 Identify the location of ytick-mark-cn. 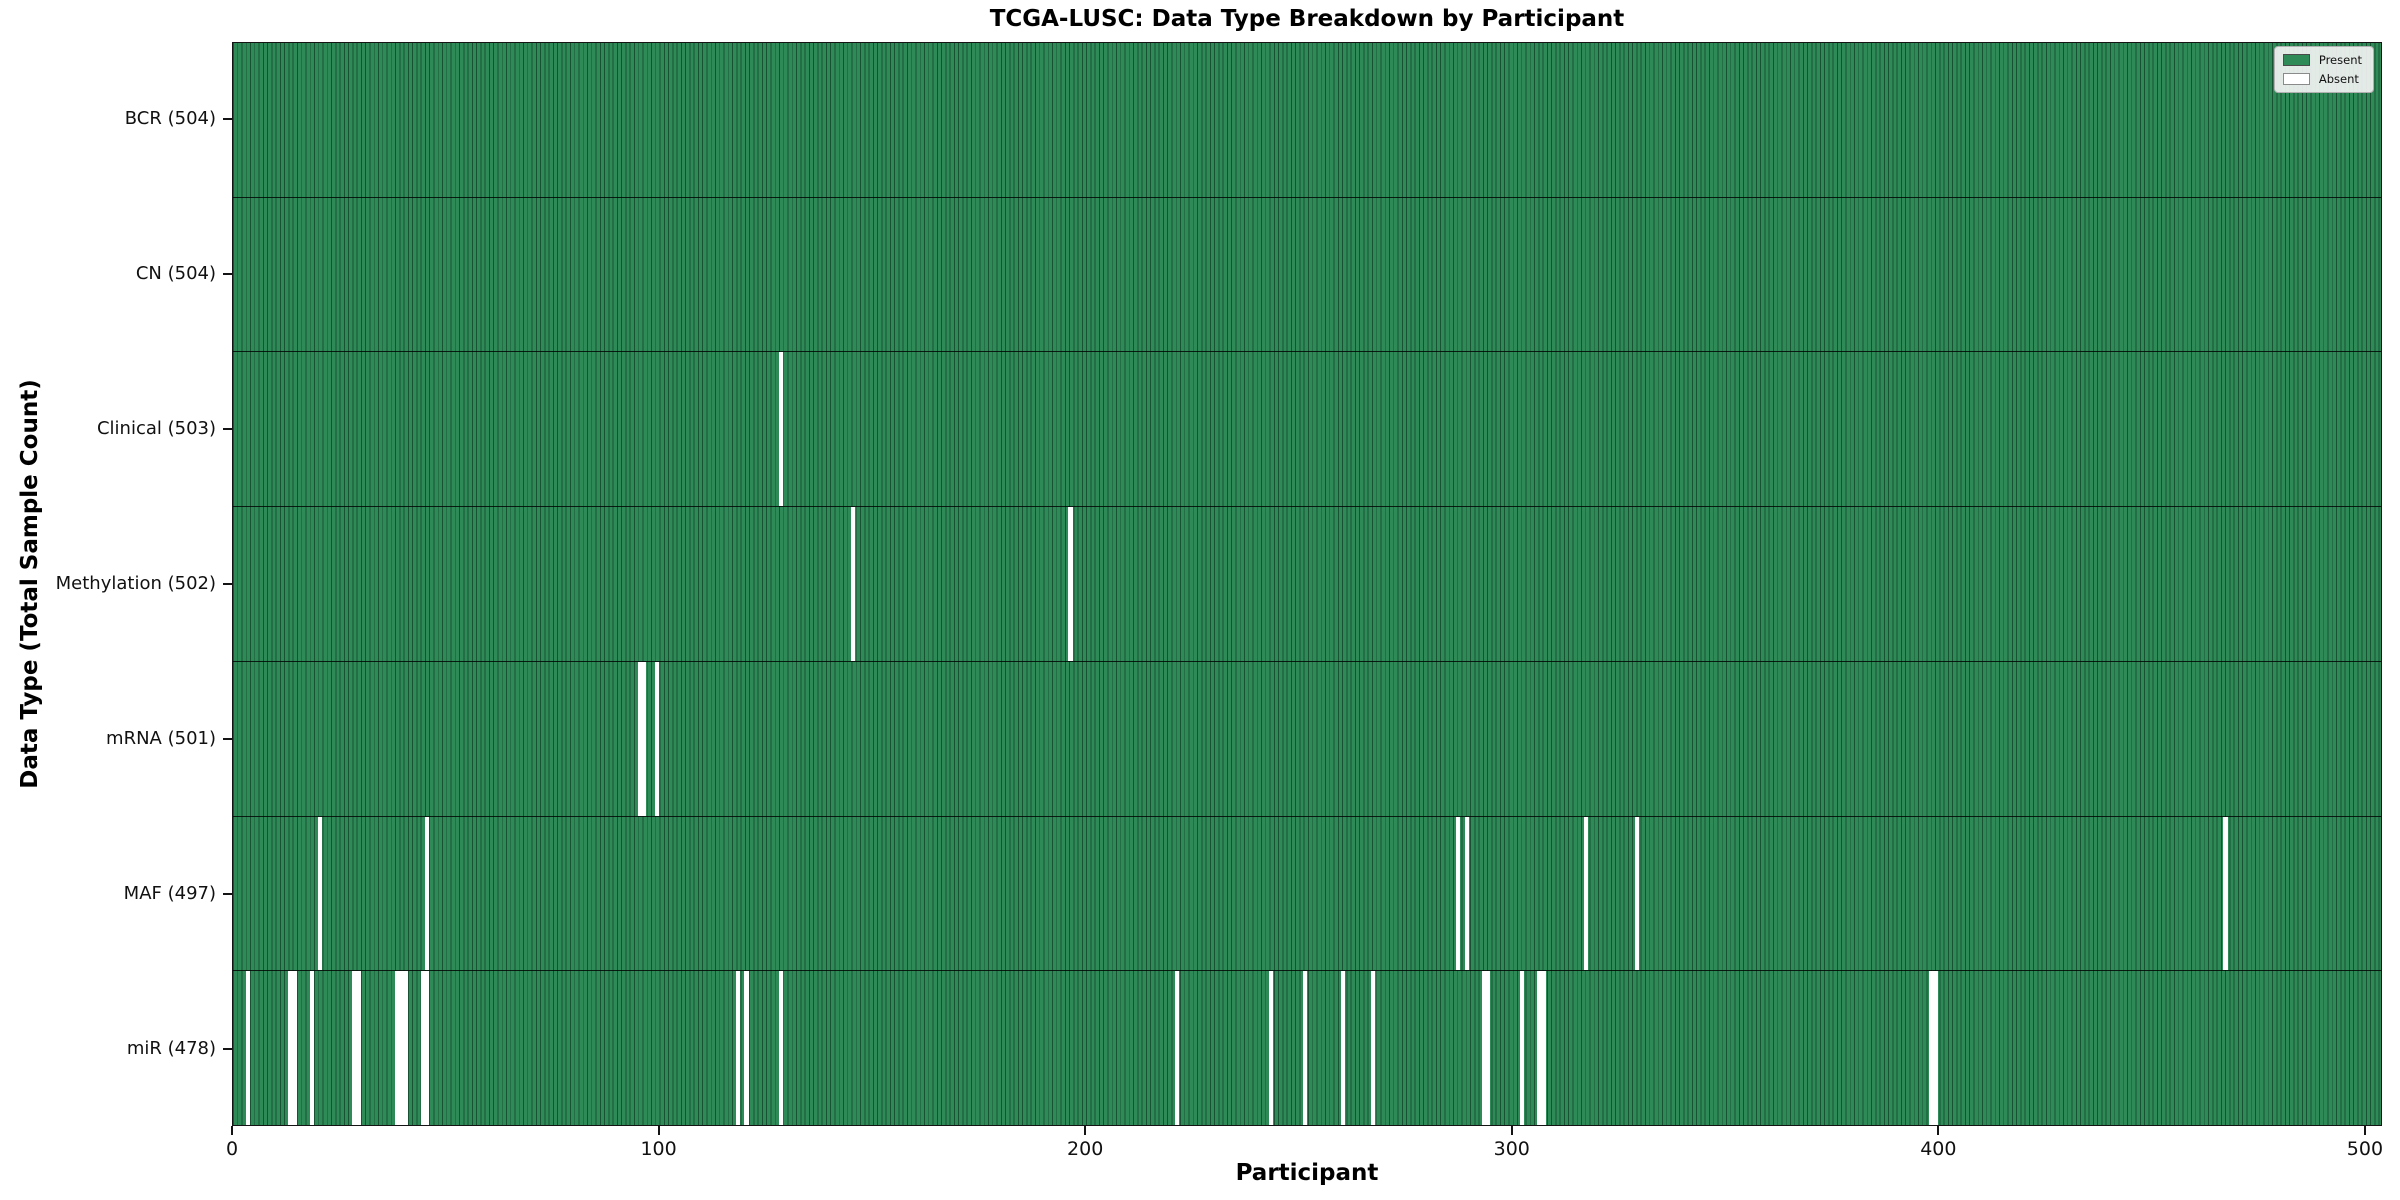
(227, 274).